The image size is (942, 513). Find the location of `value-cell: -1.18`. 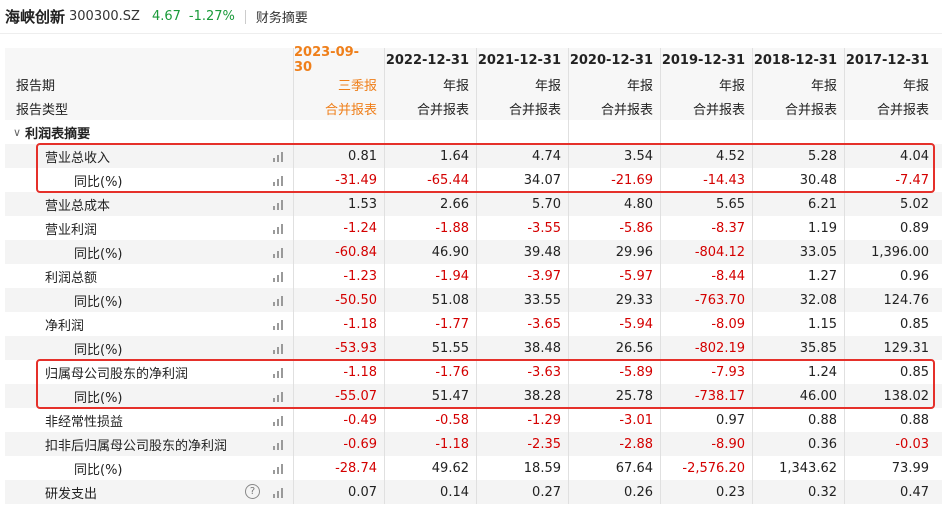

value-cell: -1.18 is located at coordinates (431, 444).